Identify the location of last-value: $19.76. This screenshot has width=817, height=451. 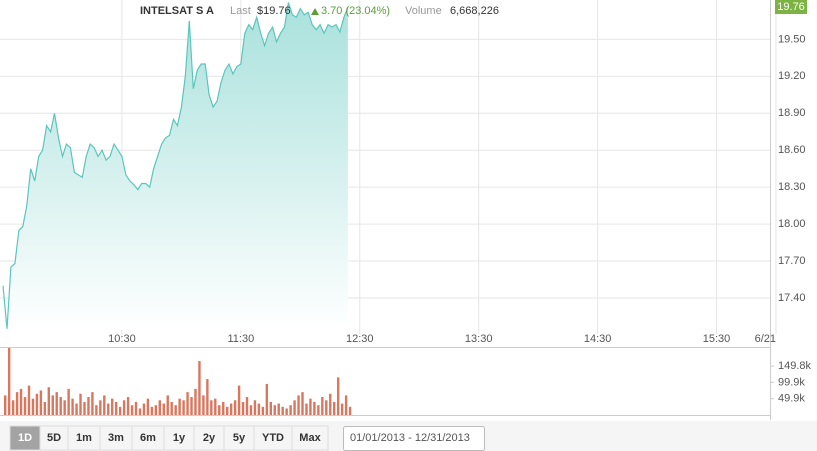
(274, 11).